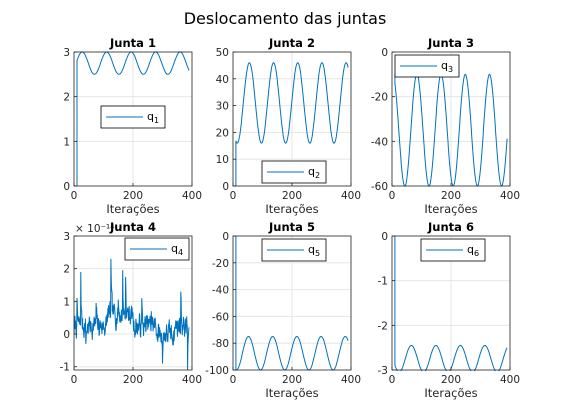  I want to click on subplot-3: 0 200 400 0 -20 -40 -60 Junta 3 Iterações q3, so click(445, 126).